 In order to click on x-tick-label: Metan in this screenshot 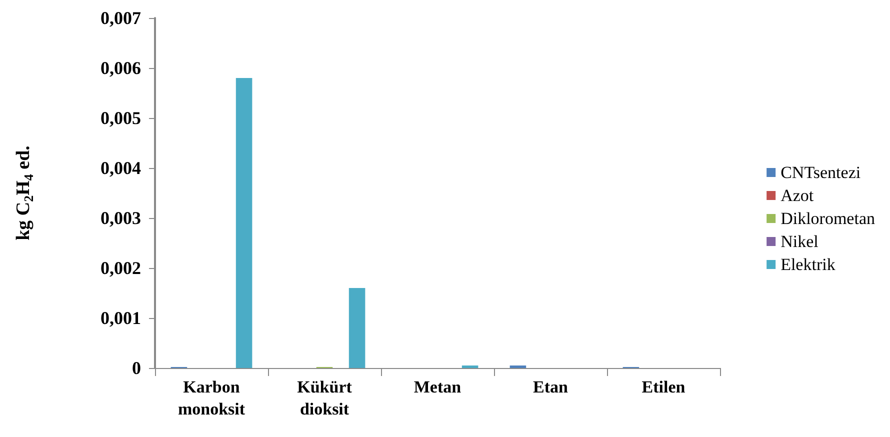, I will do `click(438, 387)`.